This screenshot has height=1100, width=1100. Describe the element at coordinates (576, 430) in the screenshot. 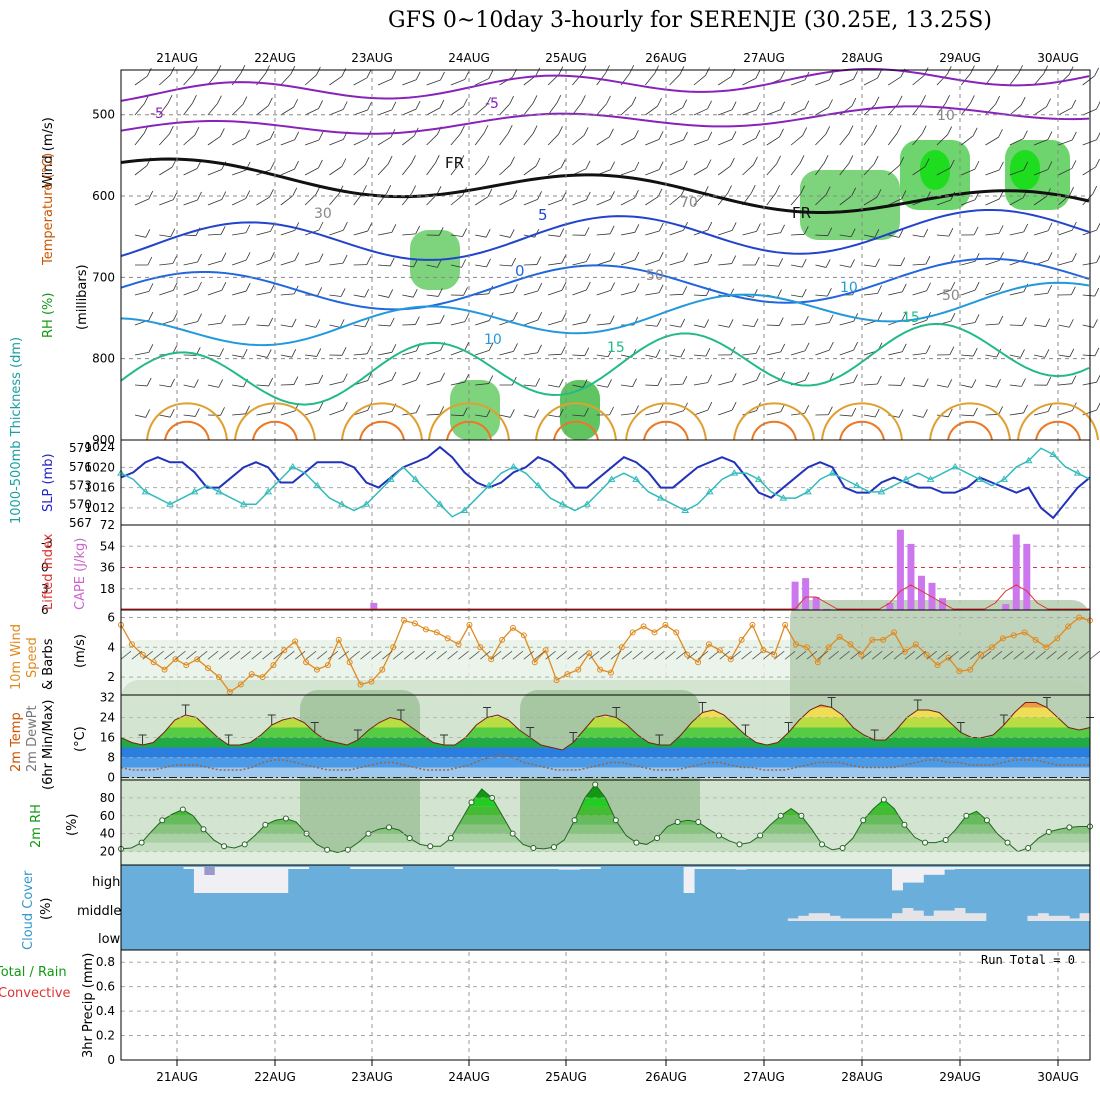

I see `isotherm-25-lobe` at that location.